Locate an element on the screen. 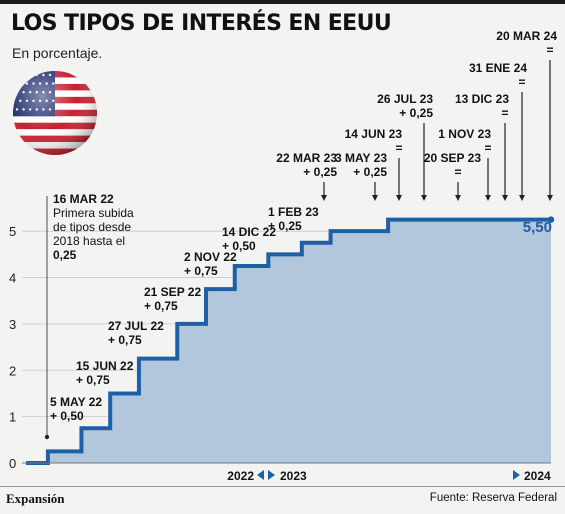  annotation: 14 DIC 22+ 0,50 is located at coordinates (249, 239).